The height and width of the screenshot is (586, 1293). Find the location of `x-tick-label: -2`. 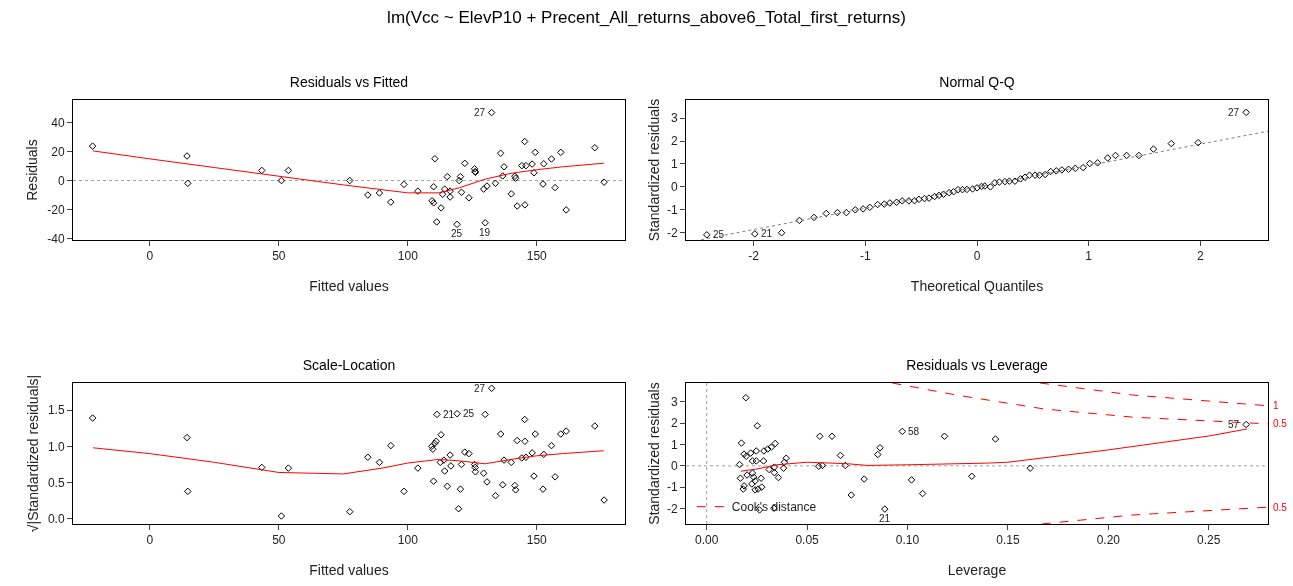

x-tick-label: -2 is located at coordinates (754, 256).